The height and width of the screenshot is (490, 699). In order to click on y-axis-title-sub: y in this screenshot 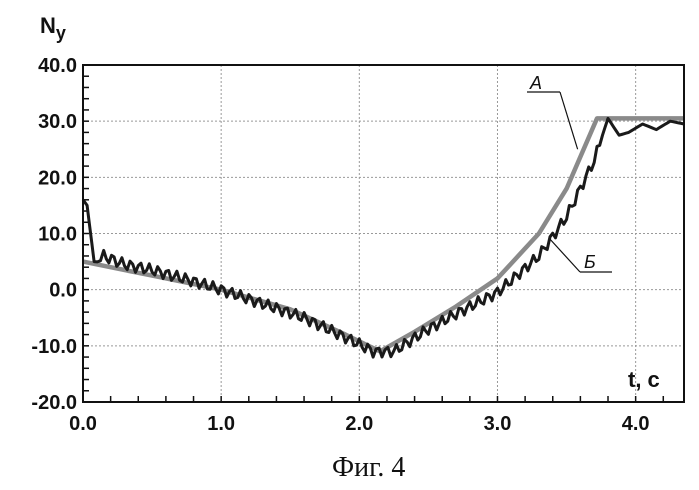, I will do `click(61, 33)`.